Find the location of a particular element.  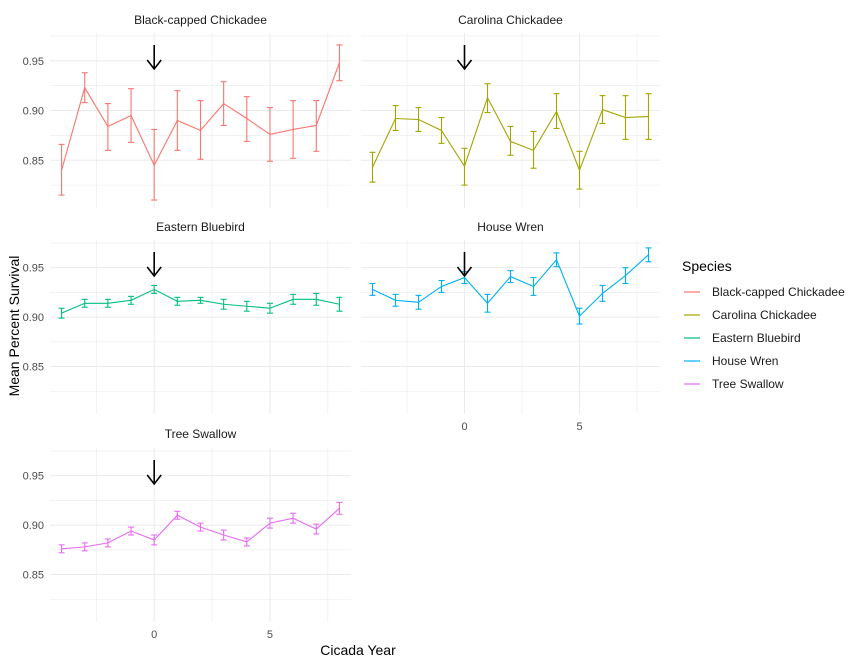

panel-house-wren: House Wren 0 5 is located at coordinates (510, 326).